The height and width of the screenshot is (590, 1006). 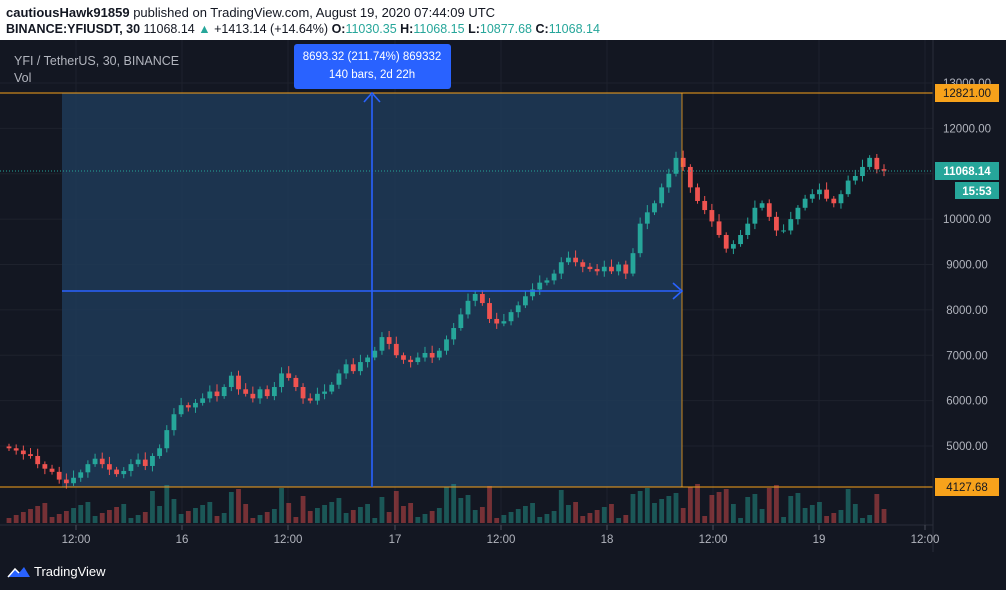 What do you see at coordinates (967, 129) in the screenshot?
I see `price-tick-label: 12000.00` at bounding box center [967, 129].